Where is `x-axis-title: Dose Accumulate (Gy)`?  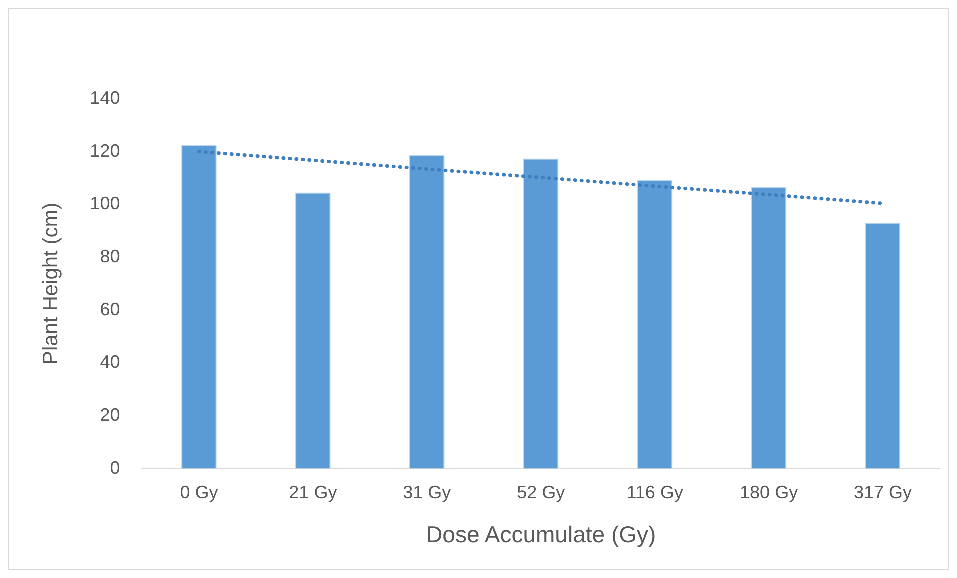 x-axis-title: Dose Accumulate (Gy) is located at coordinates (541, 535).